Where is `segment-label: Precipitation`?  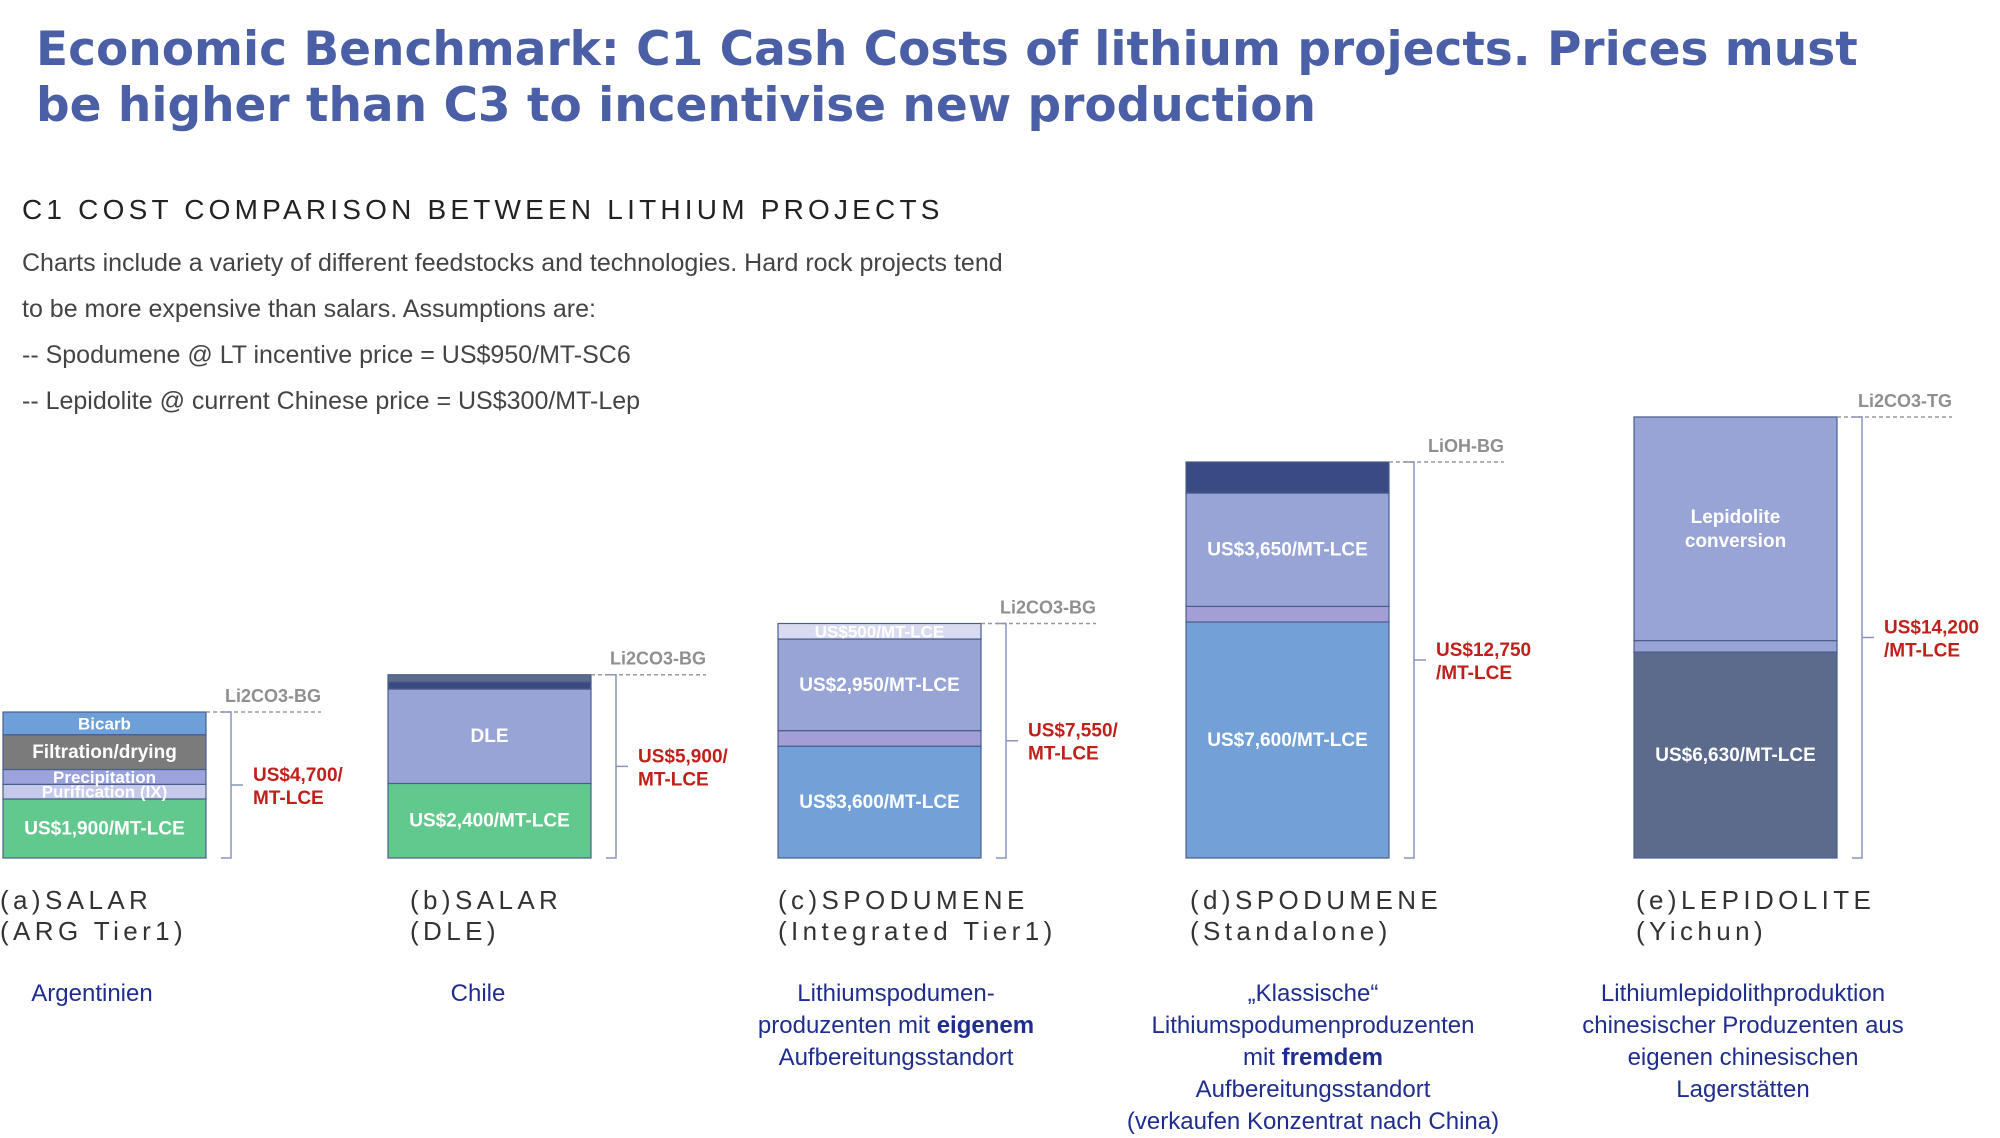
segment-label: Precipitation is located at coordinates (104, 777).